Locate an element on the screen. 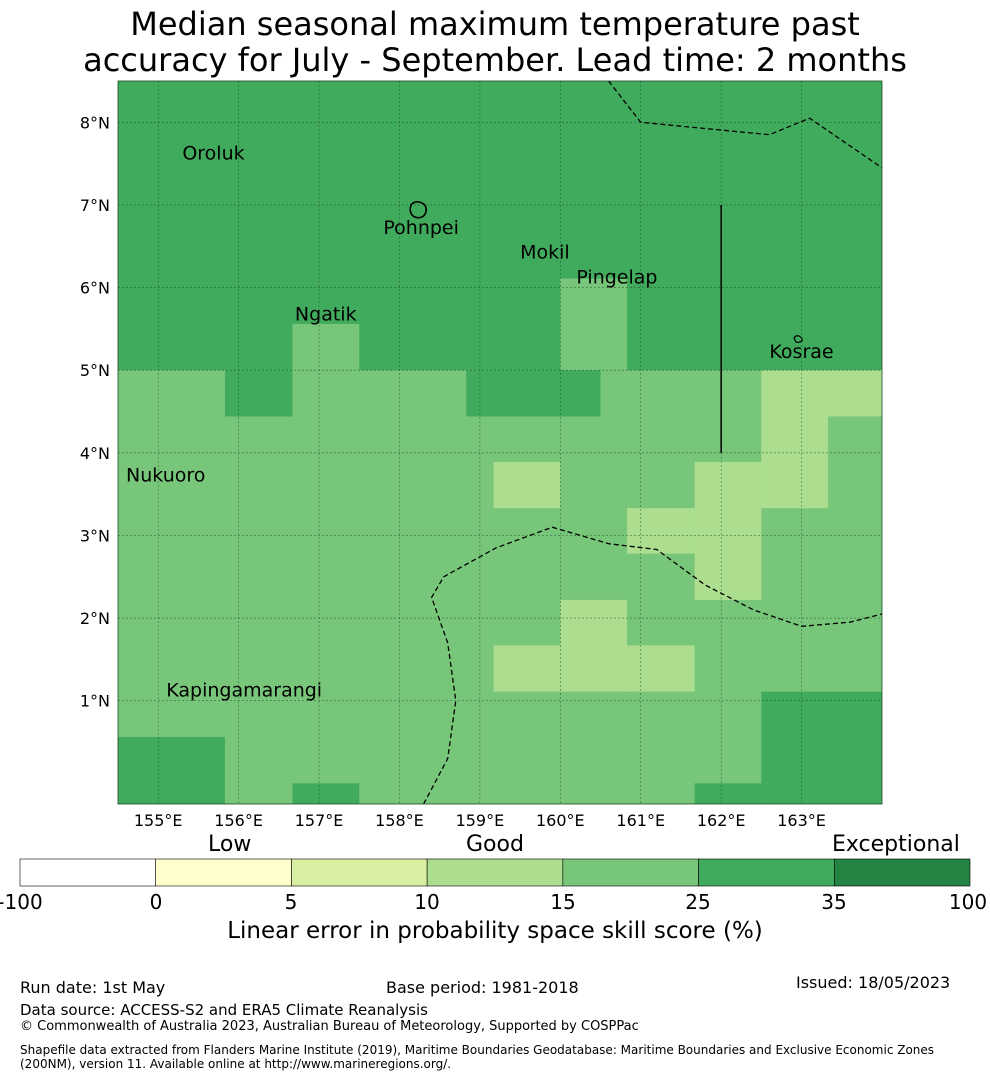 The image size is (990, 1080). lon-tick-label: 162°E is located at coordinates (721, 820).